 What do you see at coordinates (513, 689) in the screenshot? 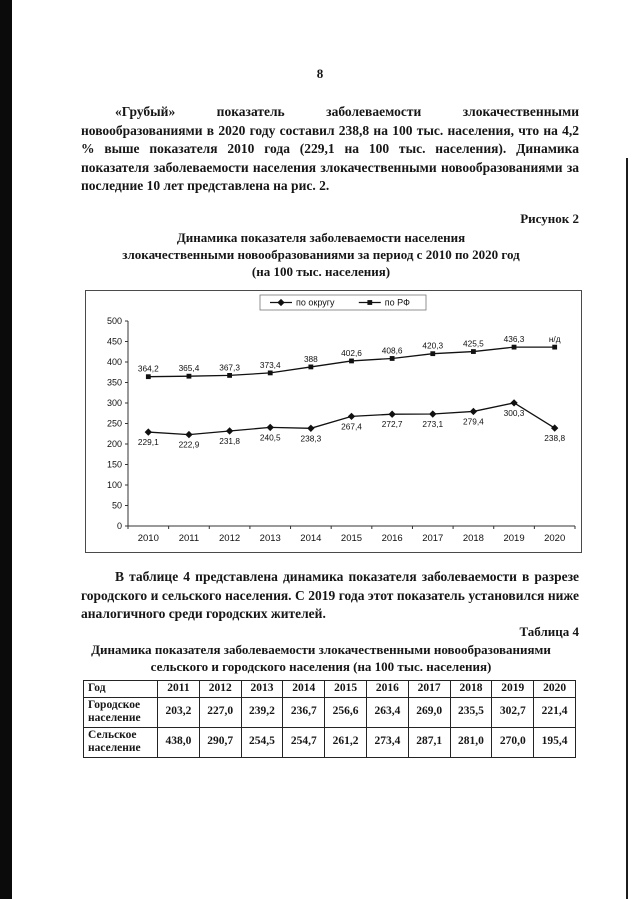
I see `table-col-2019: 2019` at bounding box center [513, 689].